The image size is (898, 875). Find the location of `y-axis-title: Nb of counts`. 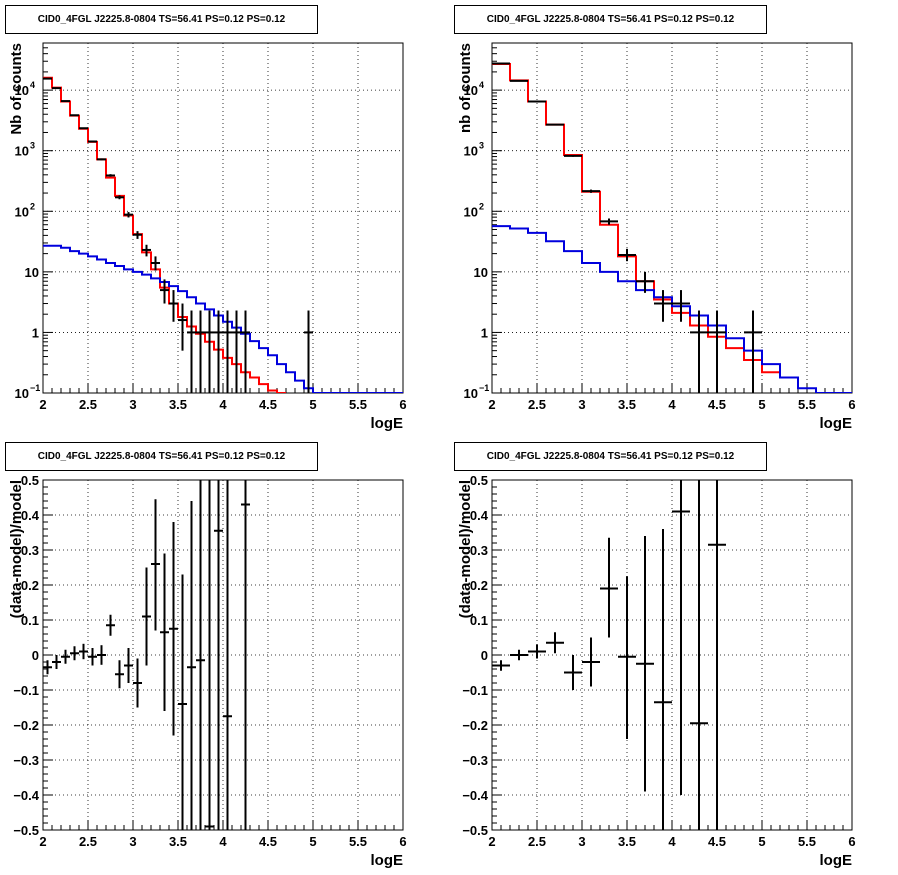

y-axis-title: Nb of counts is located at coordinates (16, 89).